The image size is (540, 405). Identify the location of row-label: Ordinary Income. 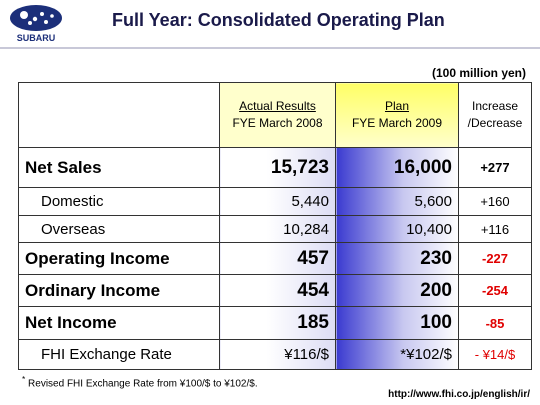
(119, 290).